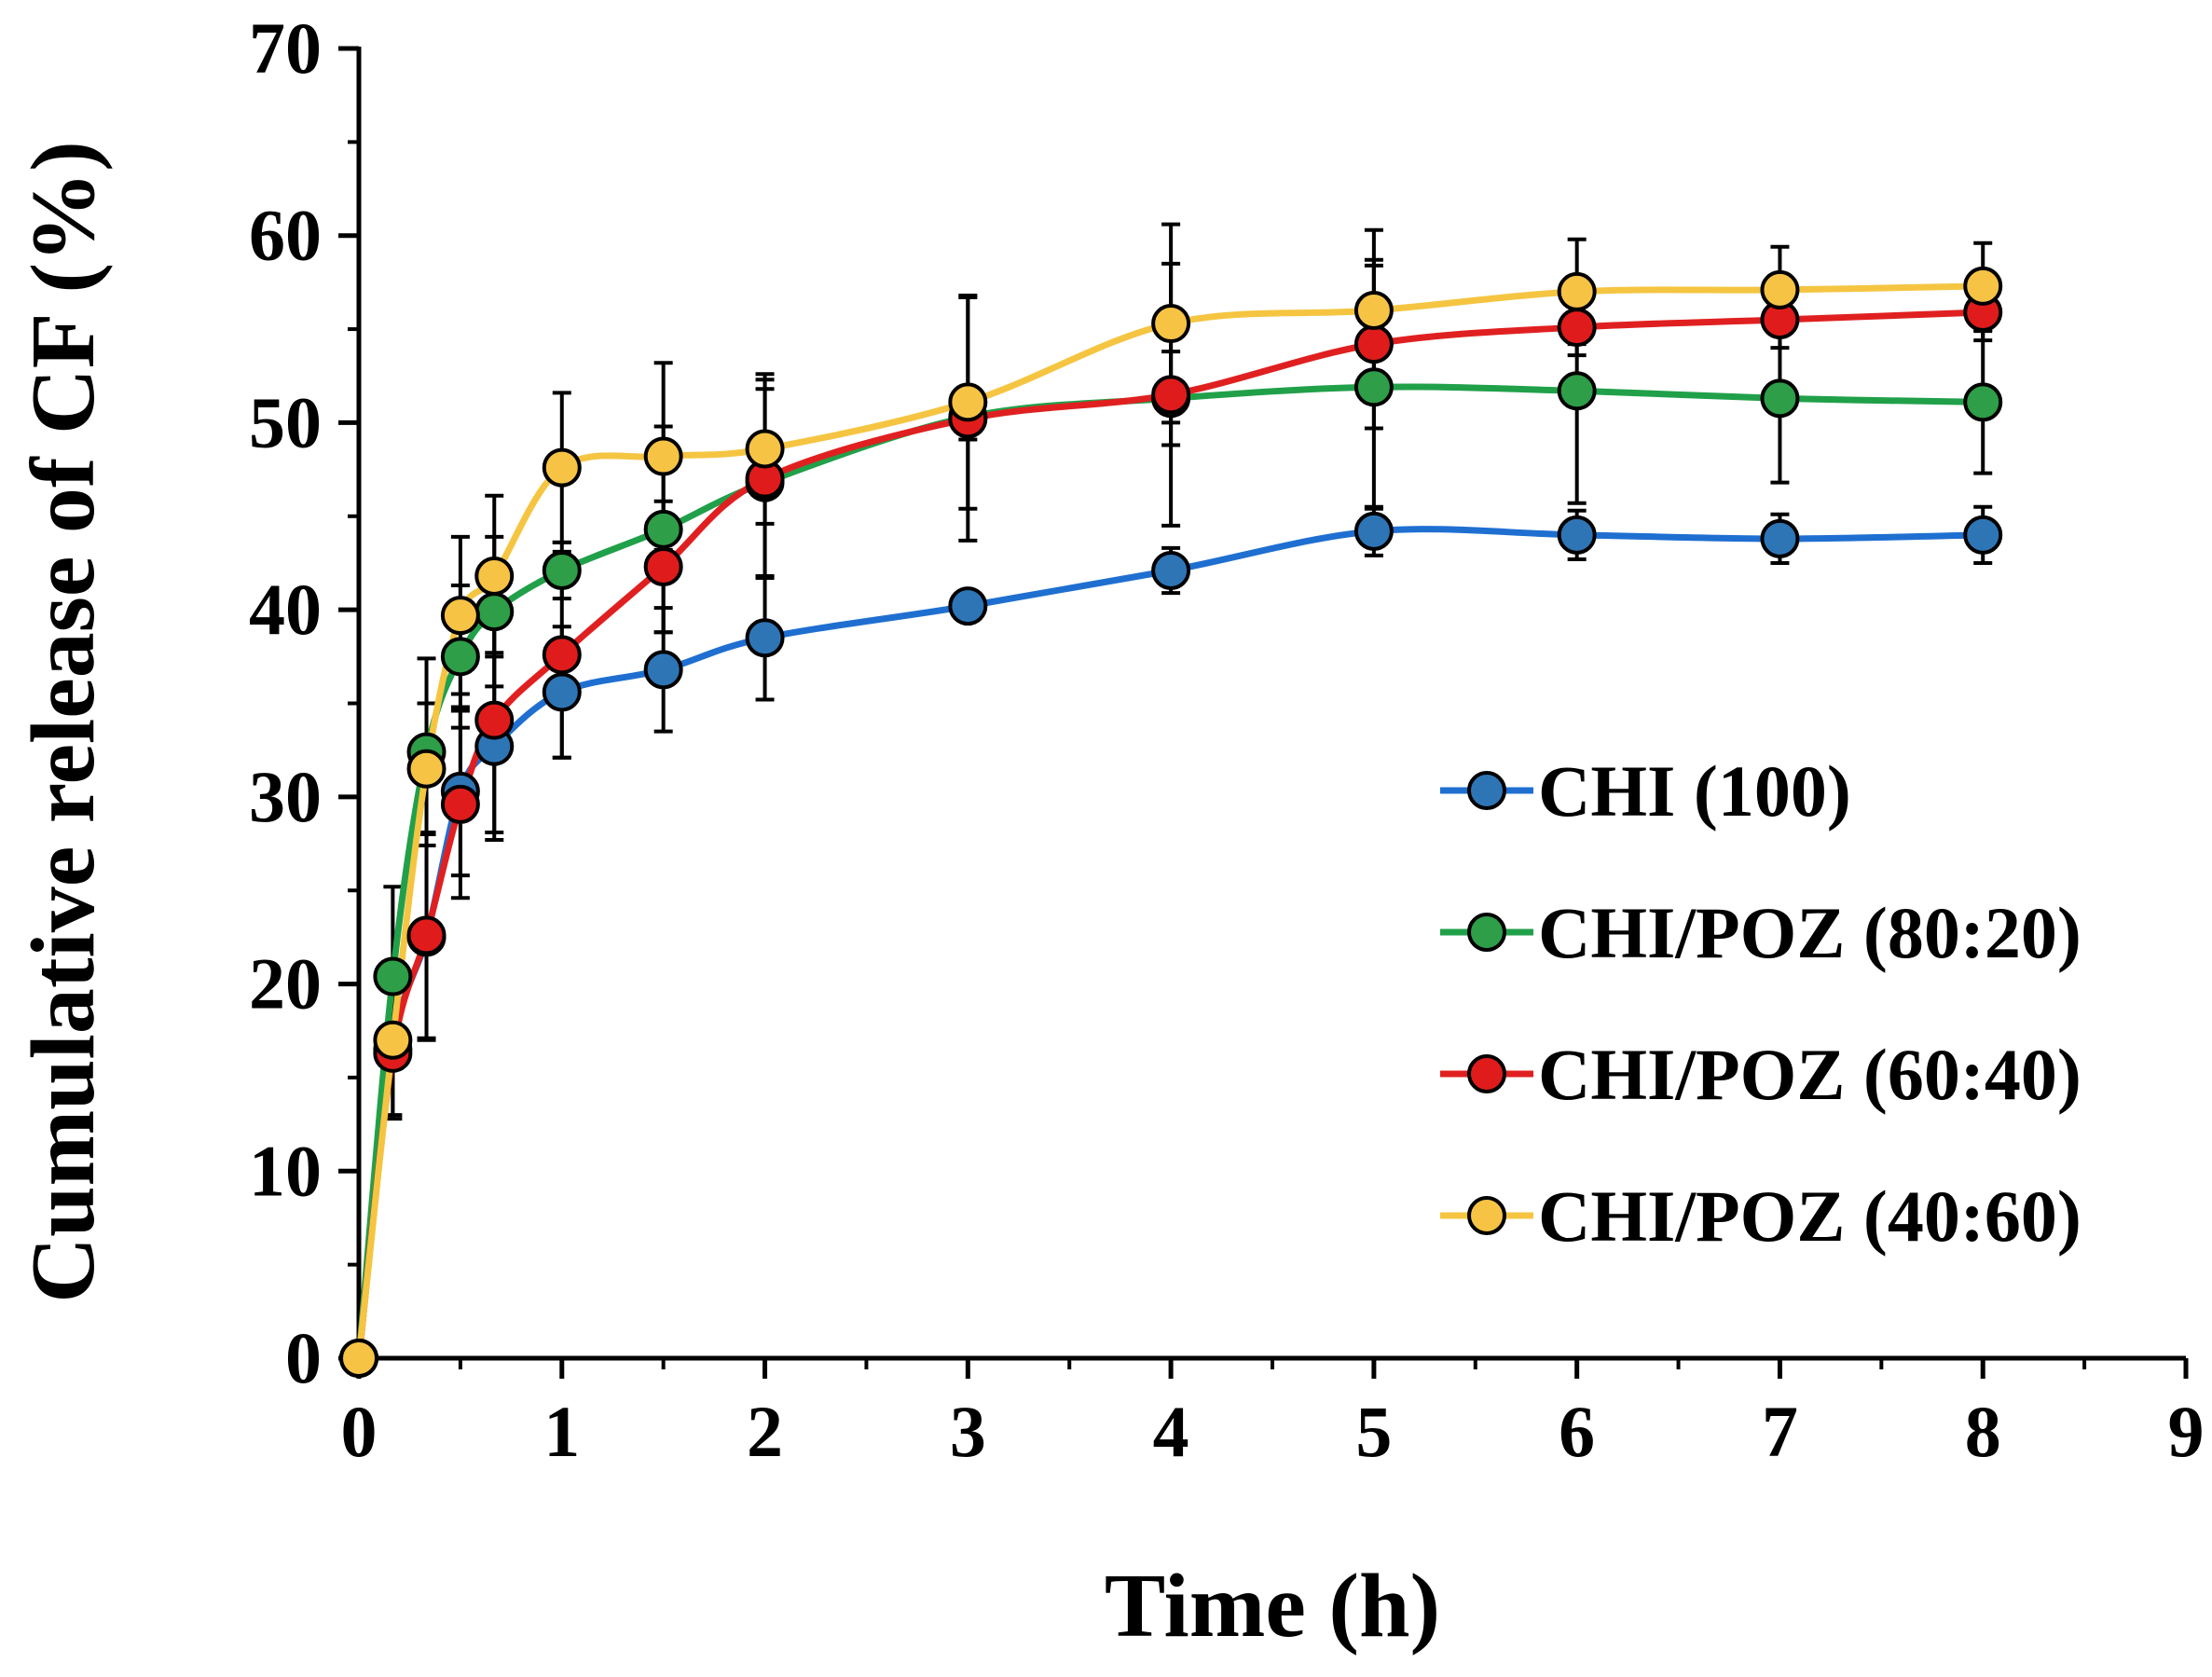 The image size is (2212, 1677). Describe the element at coordinates (303, 1357) in the screenshot. I see `y-tick-label: 0` at that location.